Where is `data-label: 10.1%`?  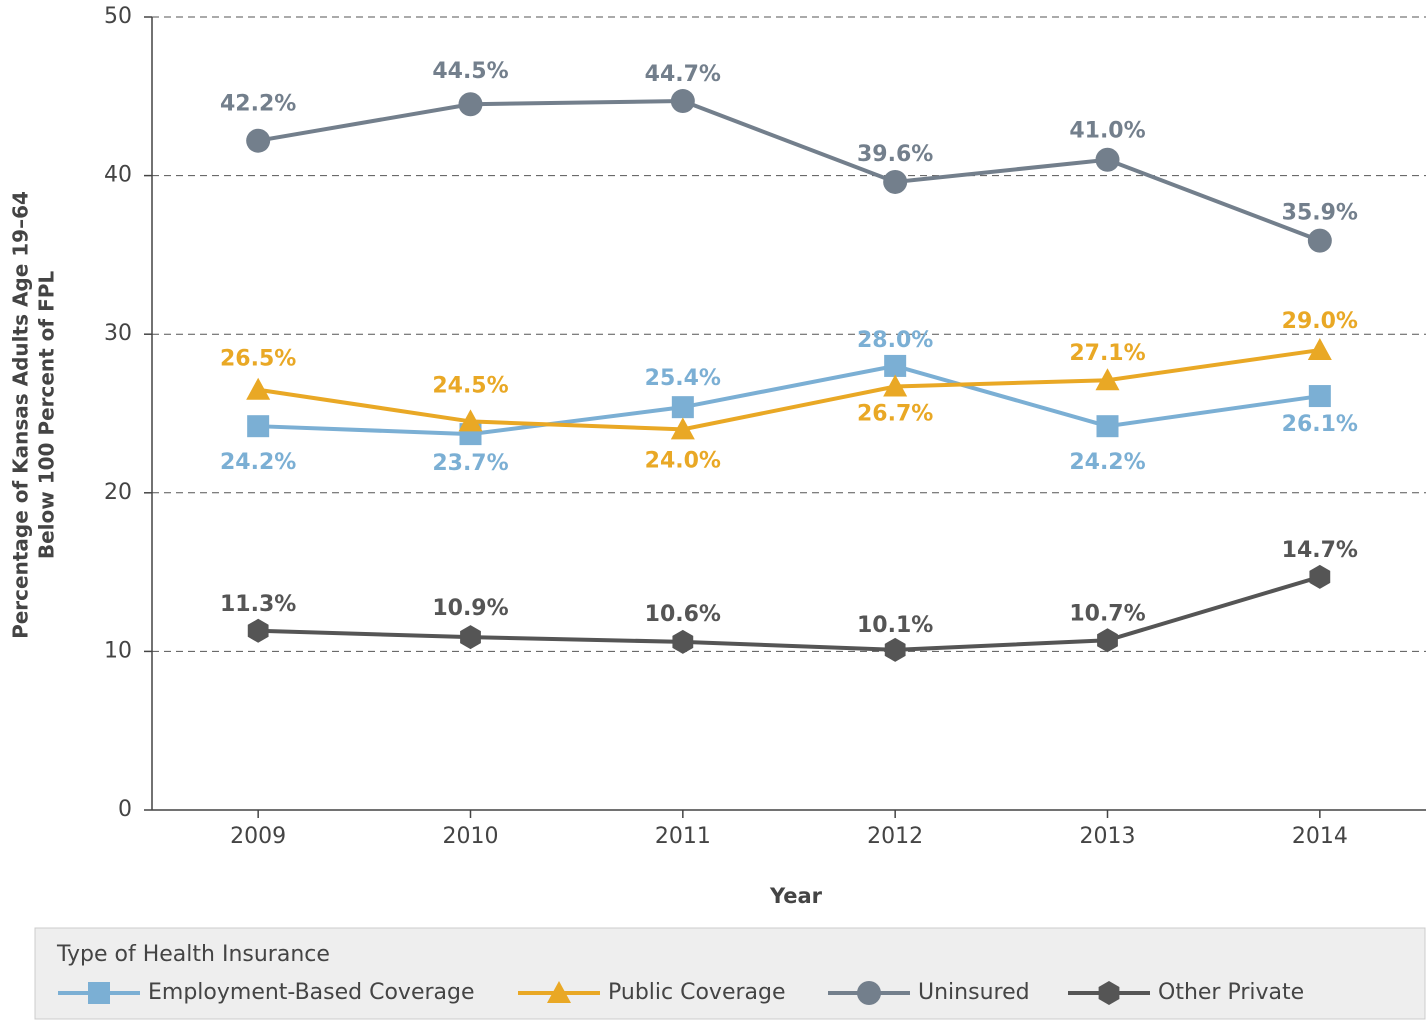 data-label: 10.1% is located at coordinates (895, 625).